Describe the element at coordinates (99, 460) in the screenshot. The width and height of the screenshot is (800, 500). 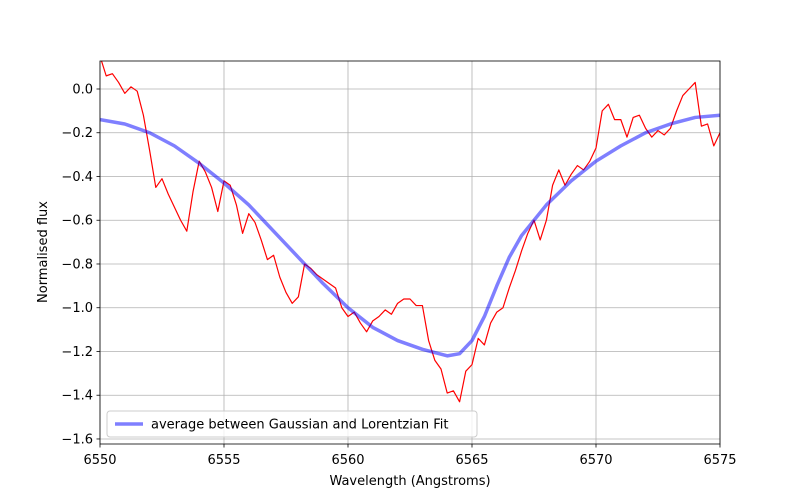
I see `x-tick-label: 6550` at that location.